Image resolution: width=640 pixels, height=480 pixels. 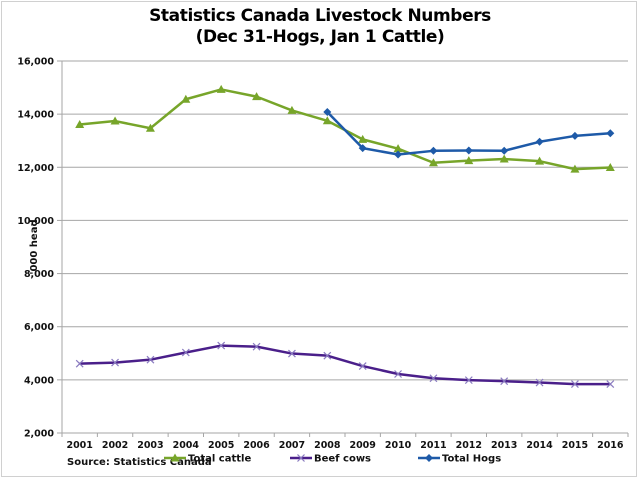 I want to click on y-tick-label: 12,000, so click(x=35, y=168).